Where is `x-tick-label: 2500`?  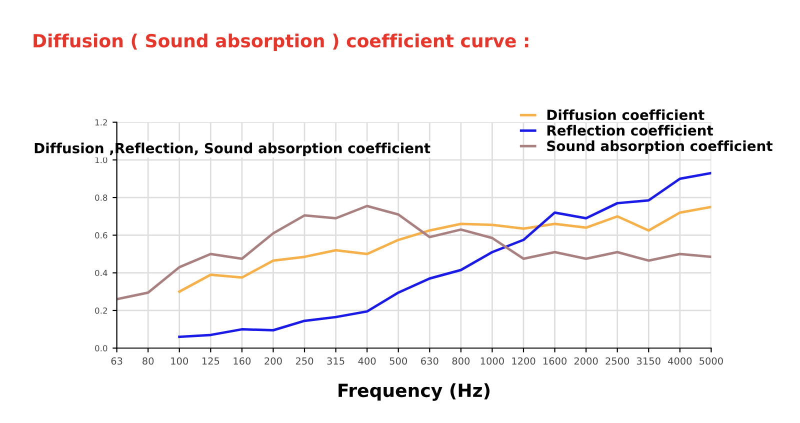 x-tick-label: 2500 is located at coordinates (618, 361).